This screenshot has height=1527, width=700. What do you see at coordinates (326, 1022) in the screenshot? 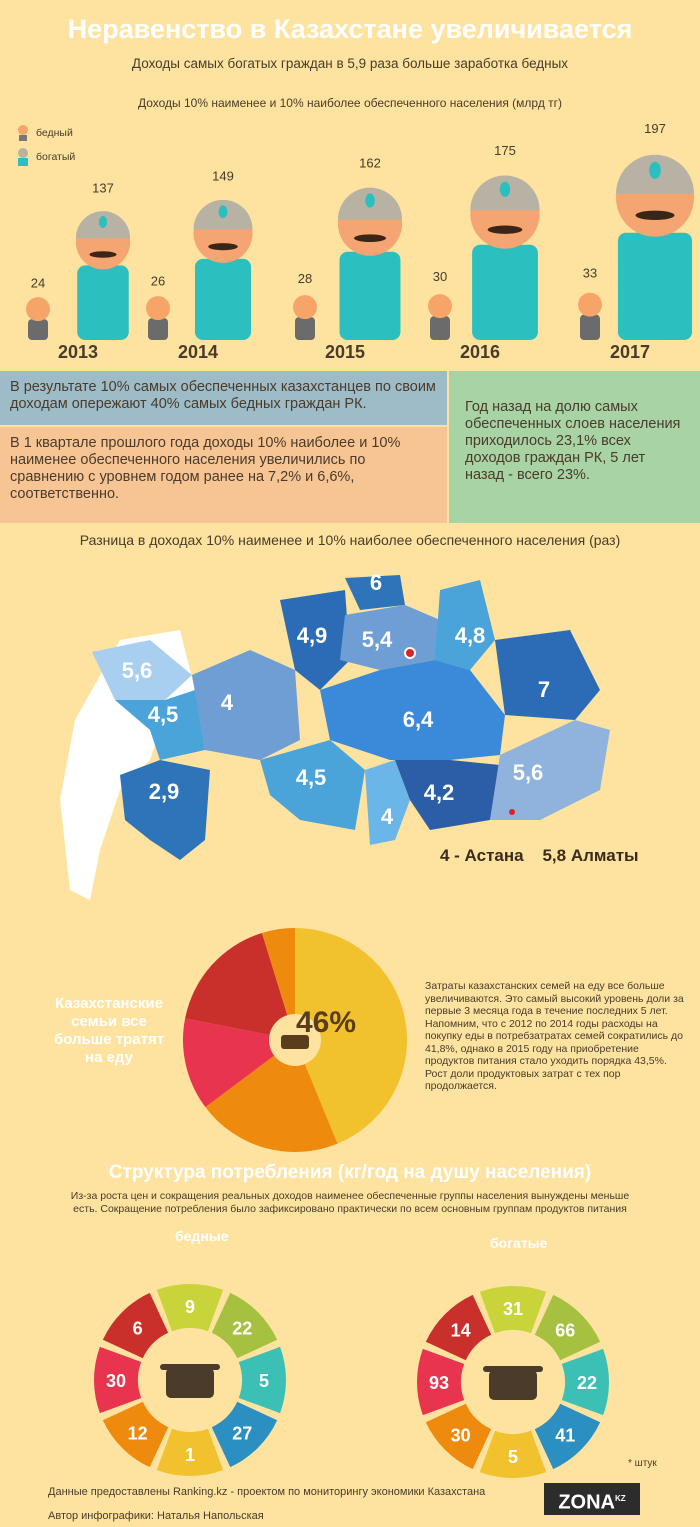
I see `food-percent: 46%` at bounding box center [326, 1022].